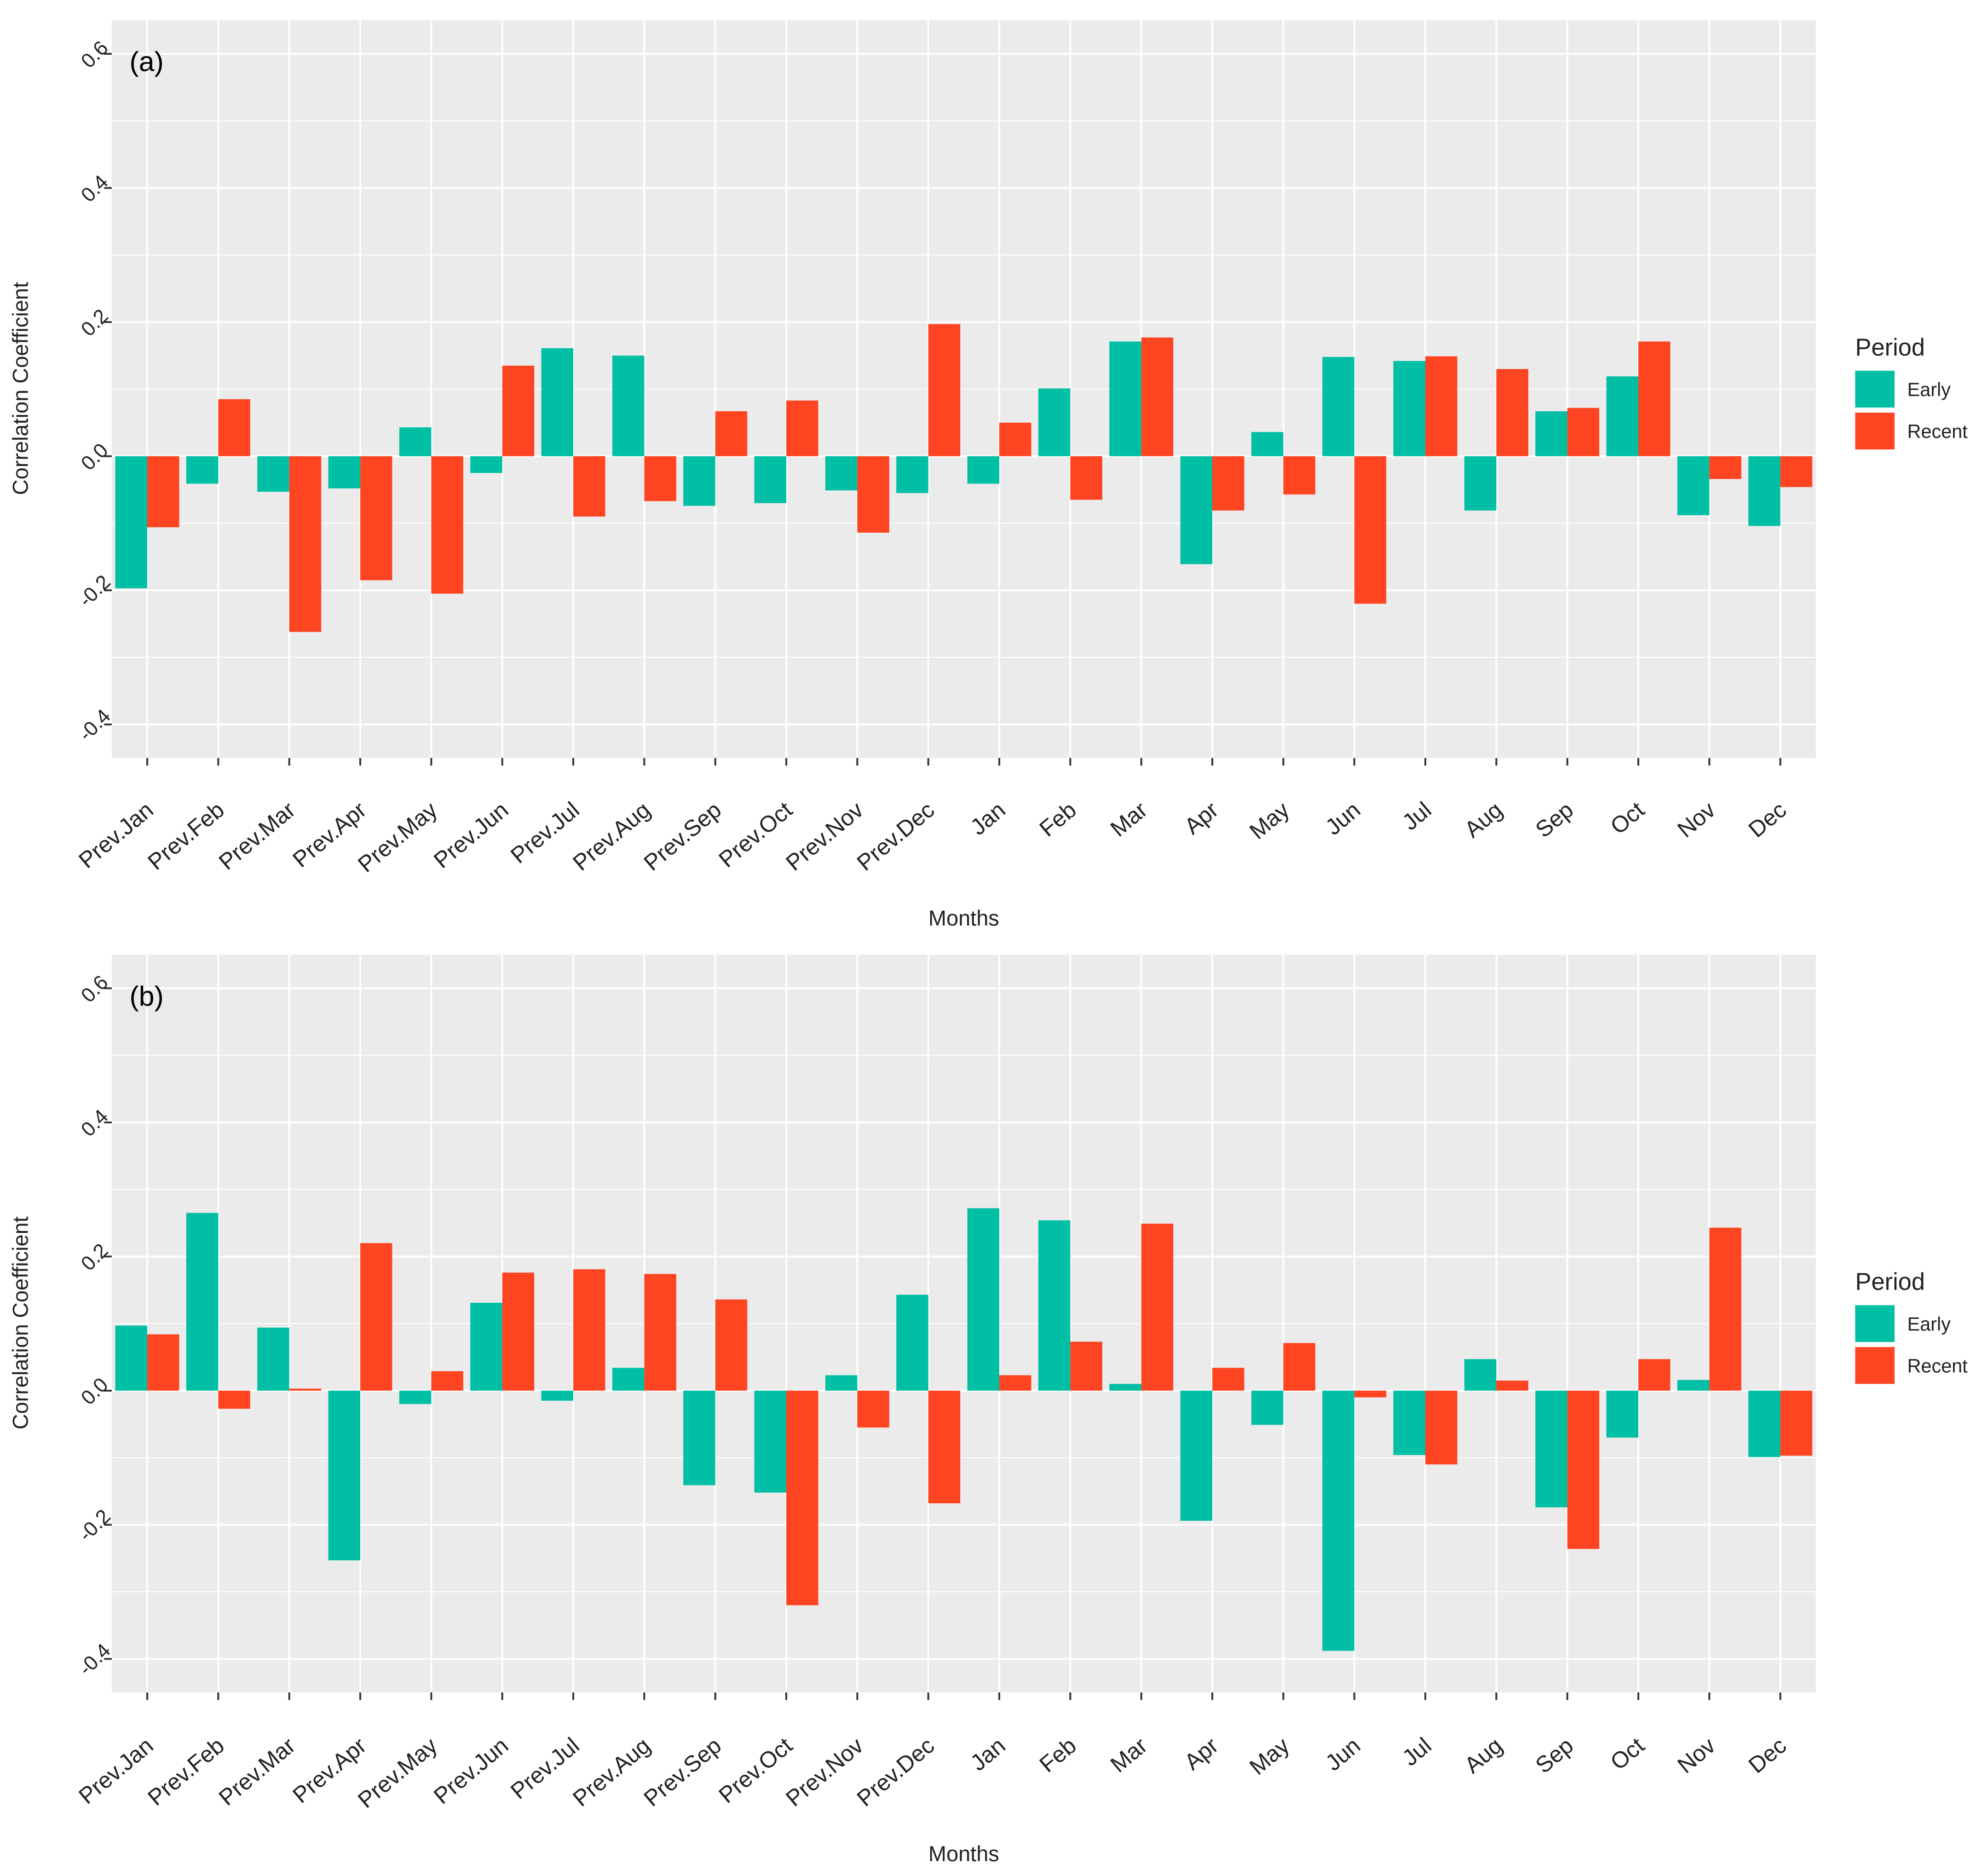 The image size is (1988, 1875). I want to click on bar-recent-oct, so click(1654, 398).